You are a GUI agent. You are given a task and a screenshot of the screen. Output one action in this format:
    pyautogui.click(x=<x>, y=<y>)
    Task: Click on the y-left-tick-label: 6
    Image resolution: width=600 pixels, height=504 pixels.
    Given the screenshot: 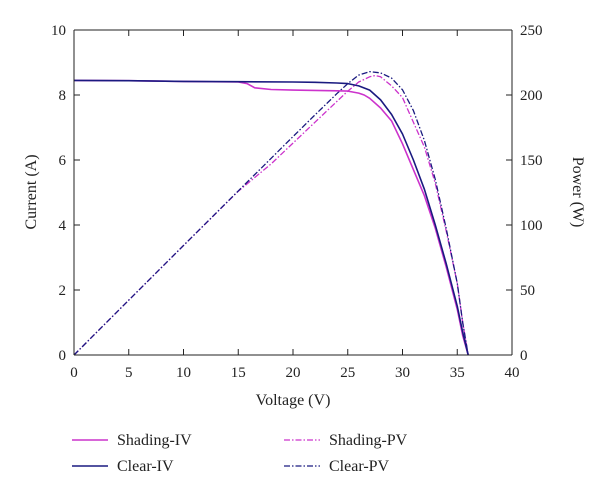 What is the action you would take?
    pyautogui.click(x=63, y=161)
    